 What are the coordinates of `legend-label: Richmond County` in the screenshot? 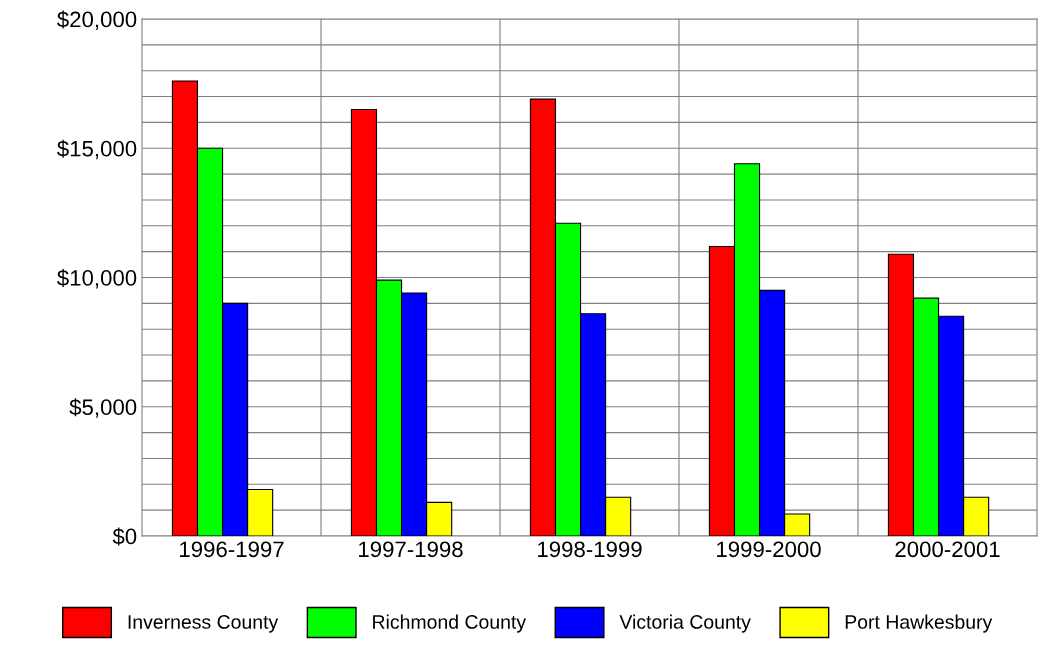 It's located at (450, 623).